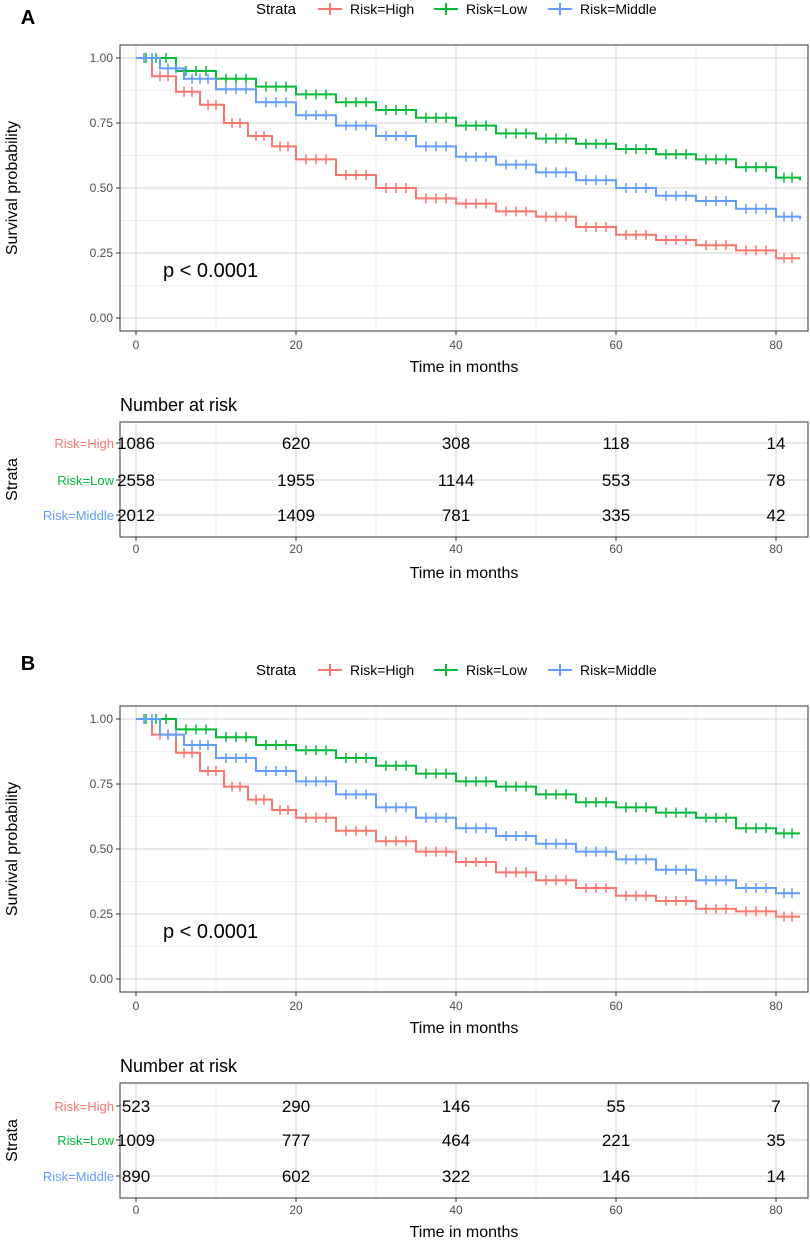 This screenshot has width=810, height=1244. I want to click on risk-count: 777, so click(296, 1140).